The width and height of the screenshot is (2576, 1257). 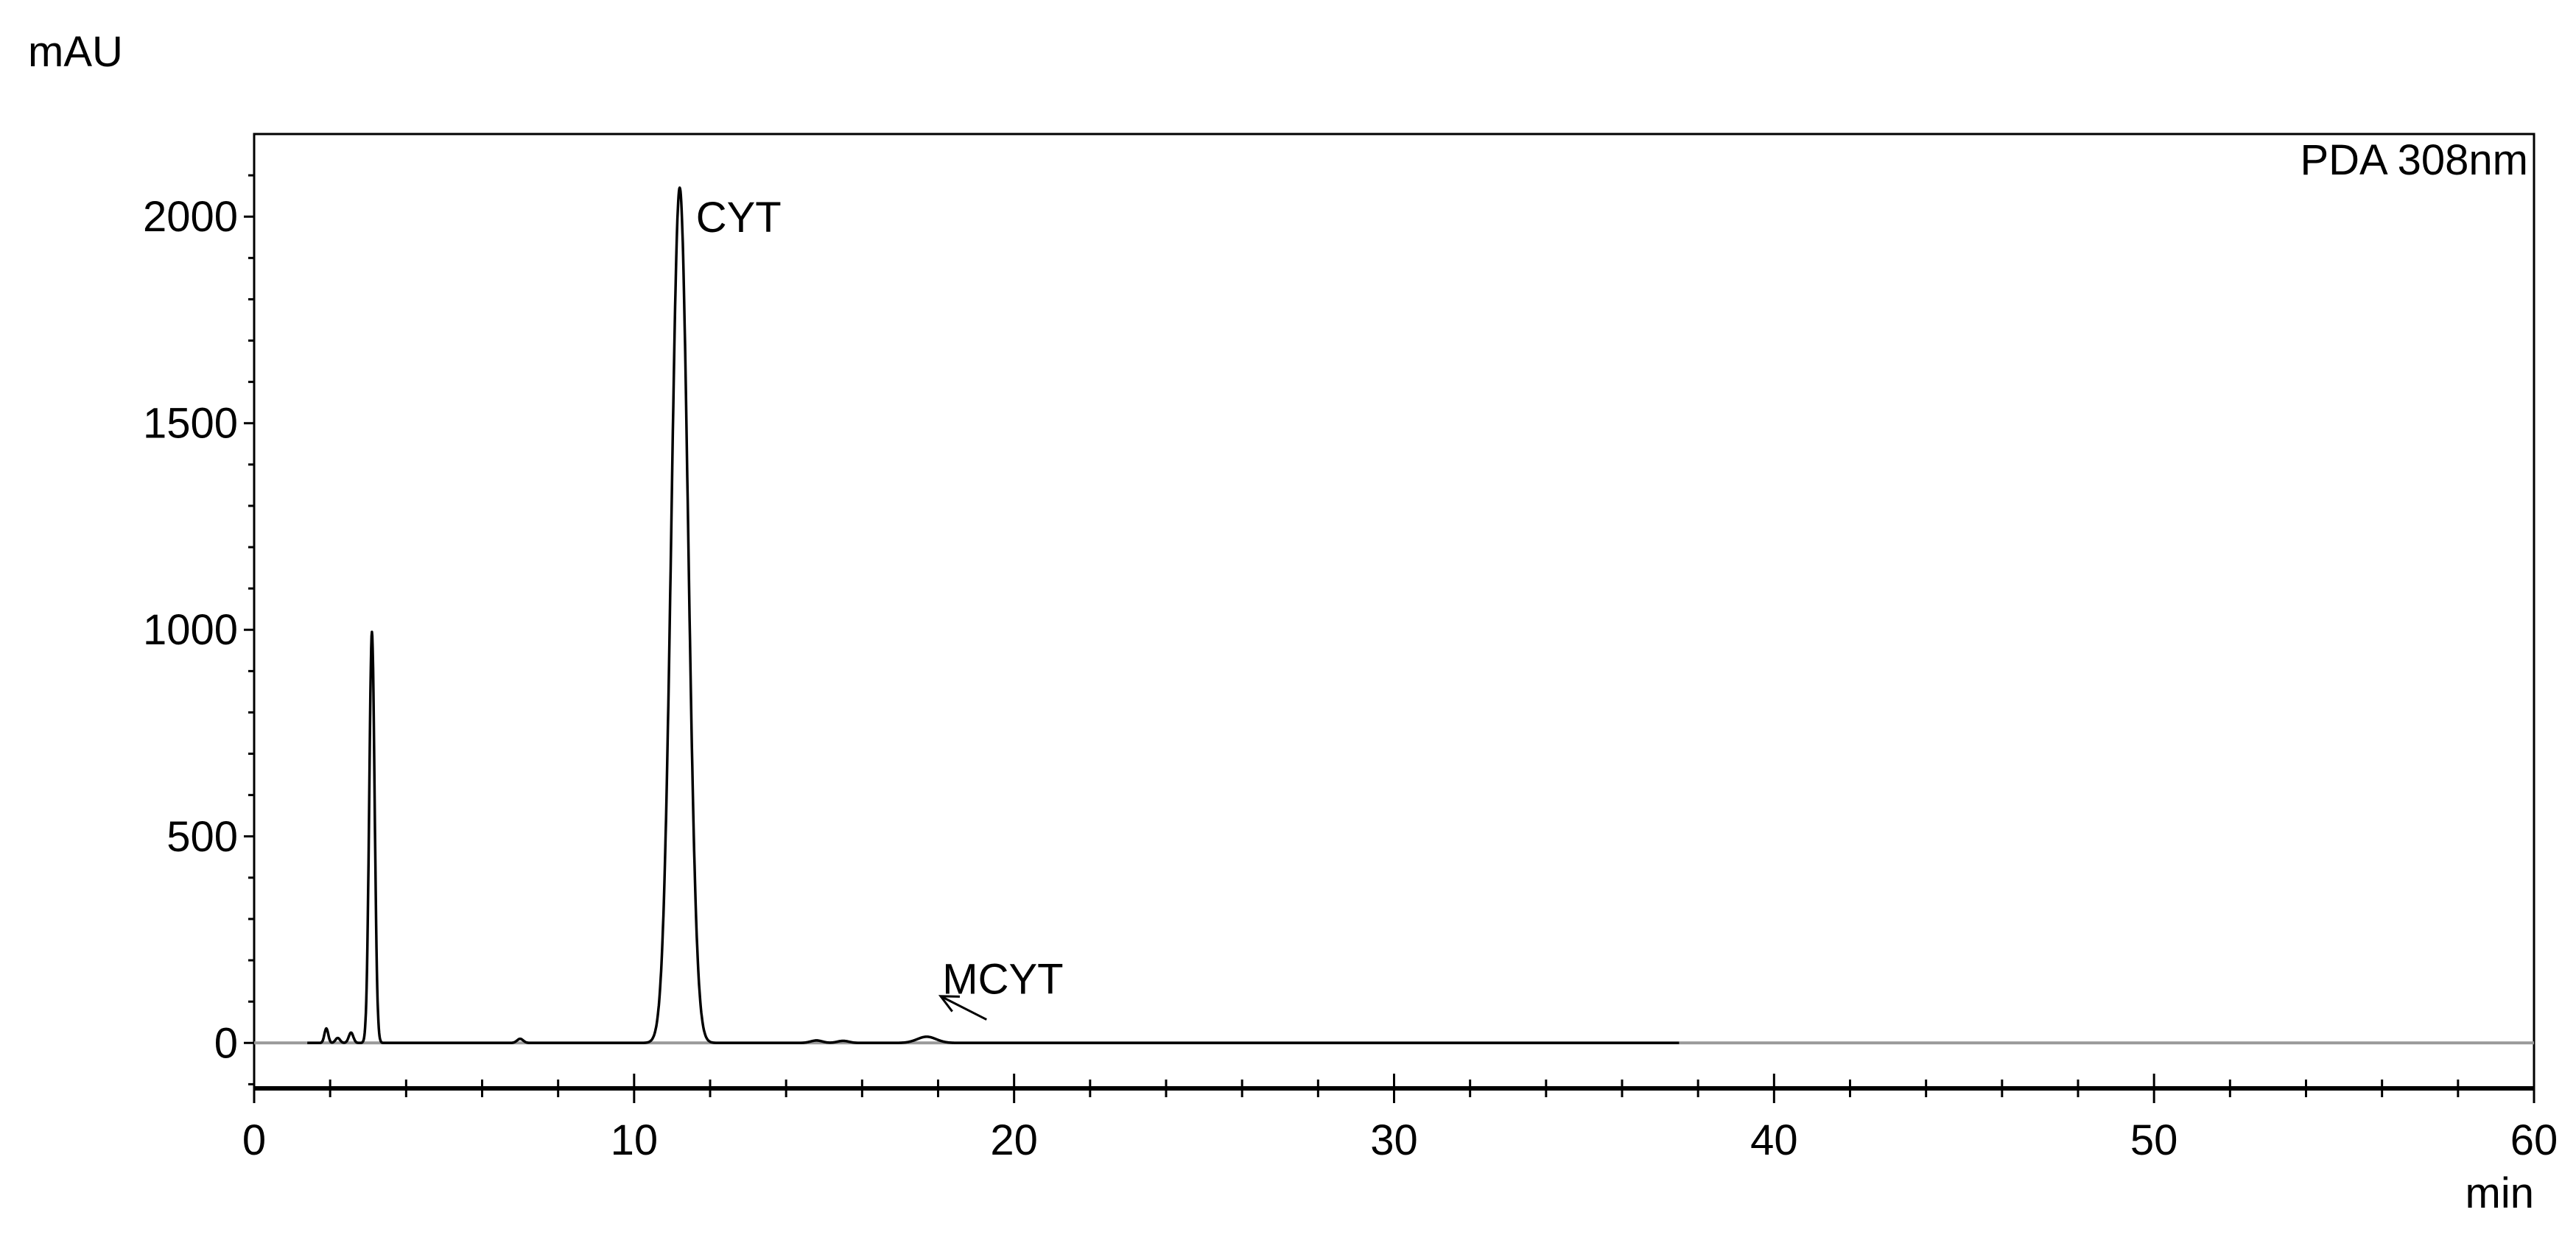 I want to click on annotation-arrowhead, so click(x=949, y=1004).